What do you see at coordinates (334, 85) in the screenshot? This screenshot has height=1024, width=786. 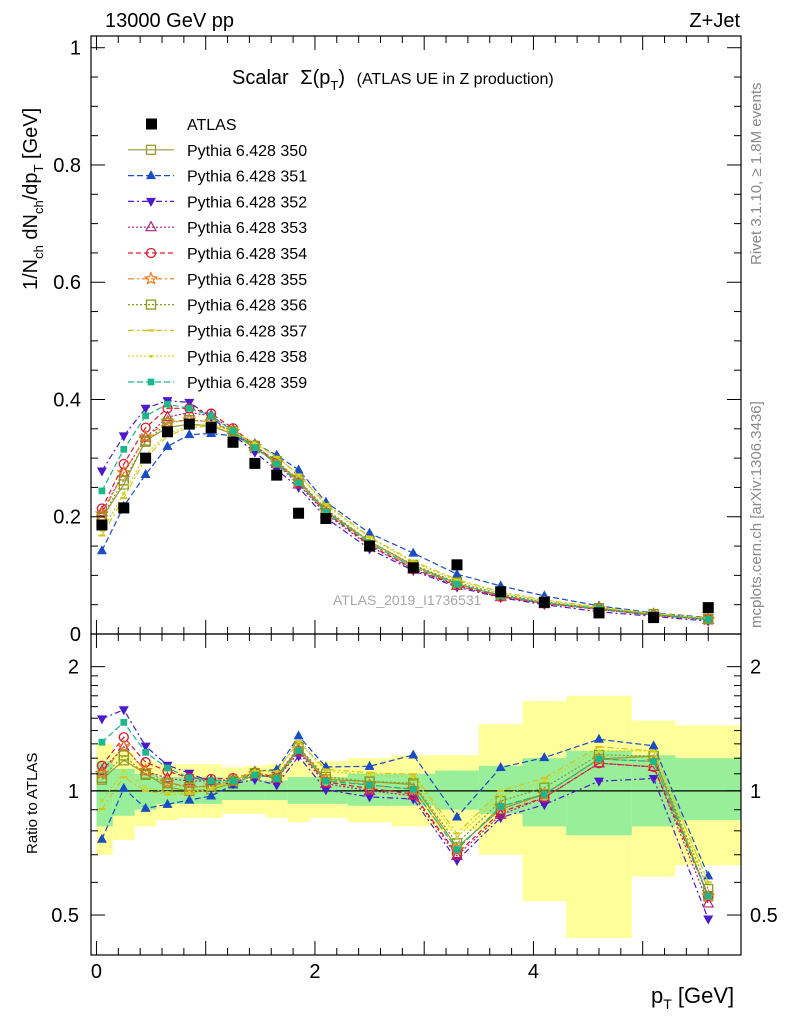 I see `title-sub-t: T` at bounding box center [334, 85].